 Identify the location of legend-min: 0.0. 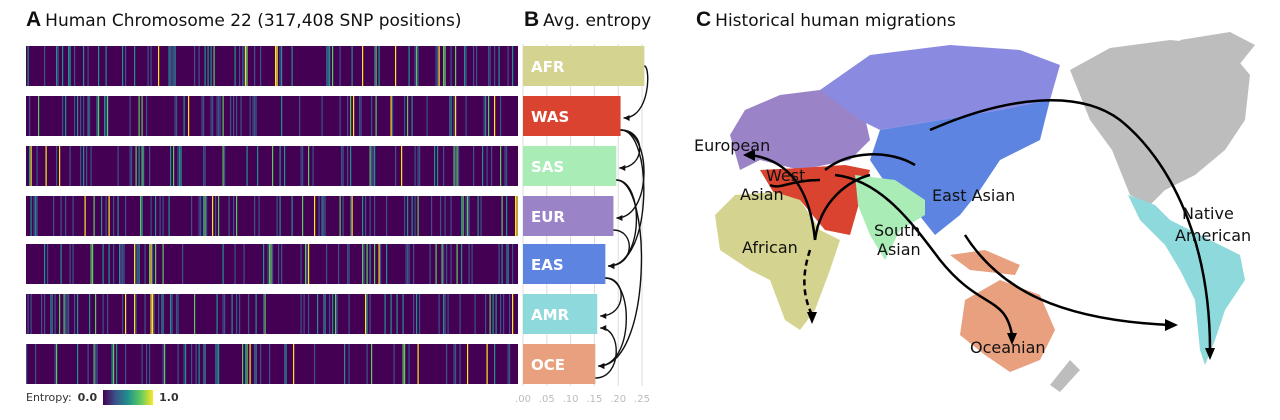
(87, 397).